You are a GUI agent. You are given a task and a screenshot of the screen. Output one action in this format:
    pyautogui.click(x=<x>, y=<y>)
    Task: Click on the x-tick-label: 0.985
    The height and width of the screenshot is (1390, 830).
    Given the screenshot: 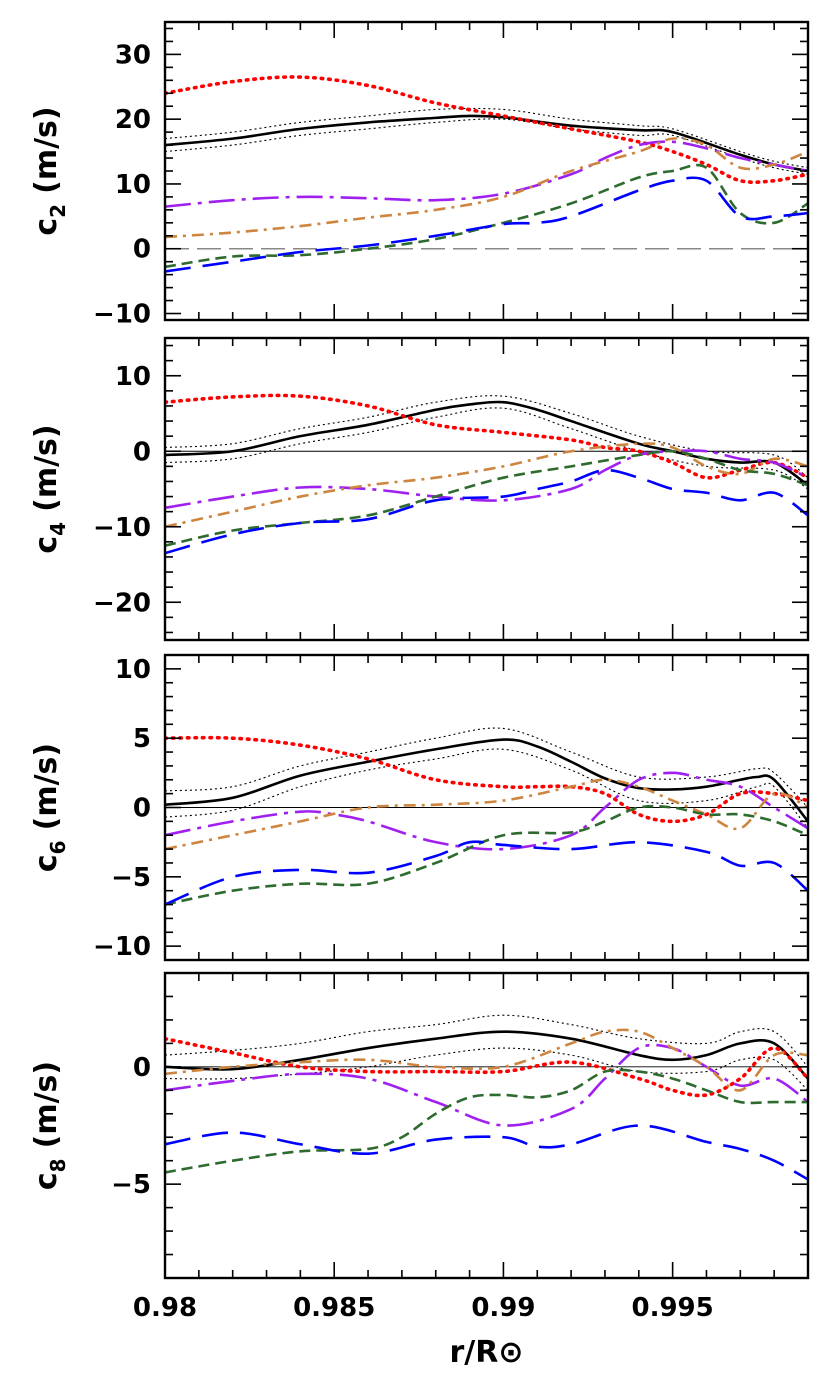 What is the action you would take?
    pyautogui.click(x=334, y=1308)
    